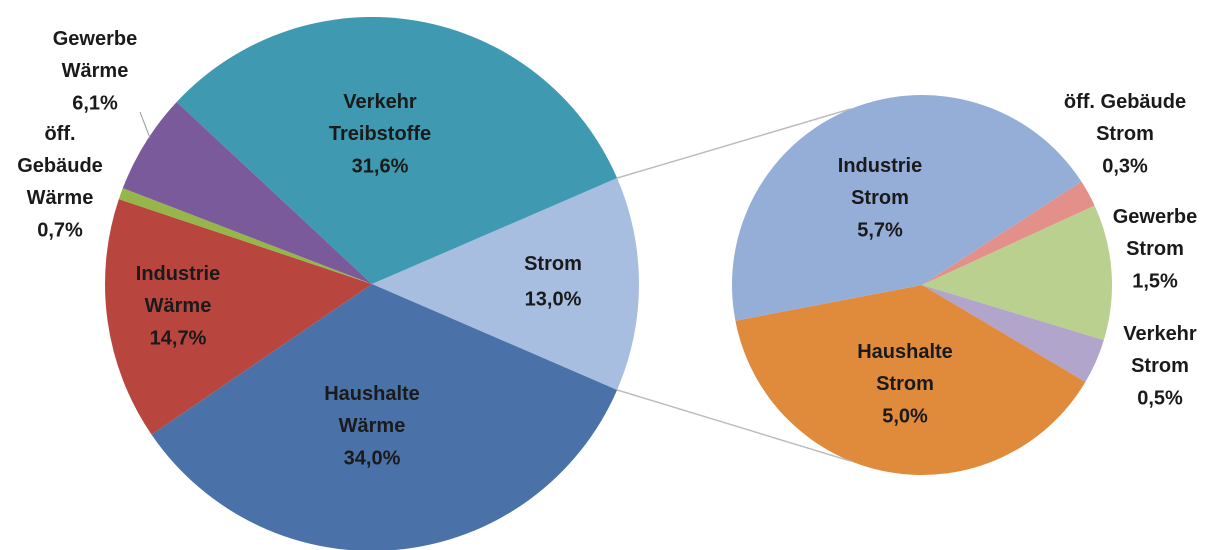 This screenshot has height=550, width=1221. I want to click on slice-label: Haushalte Strom, so click(905, 368).